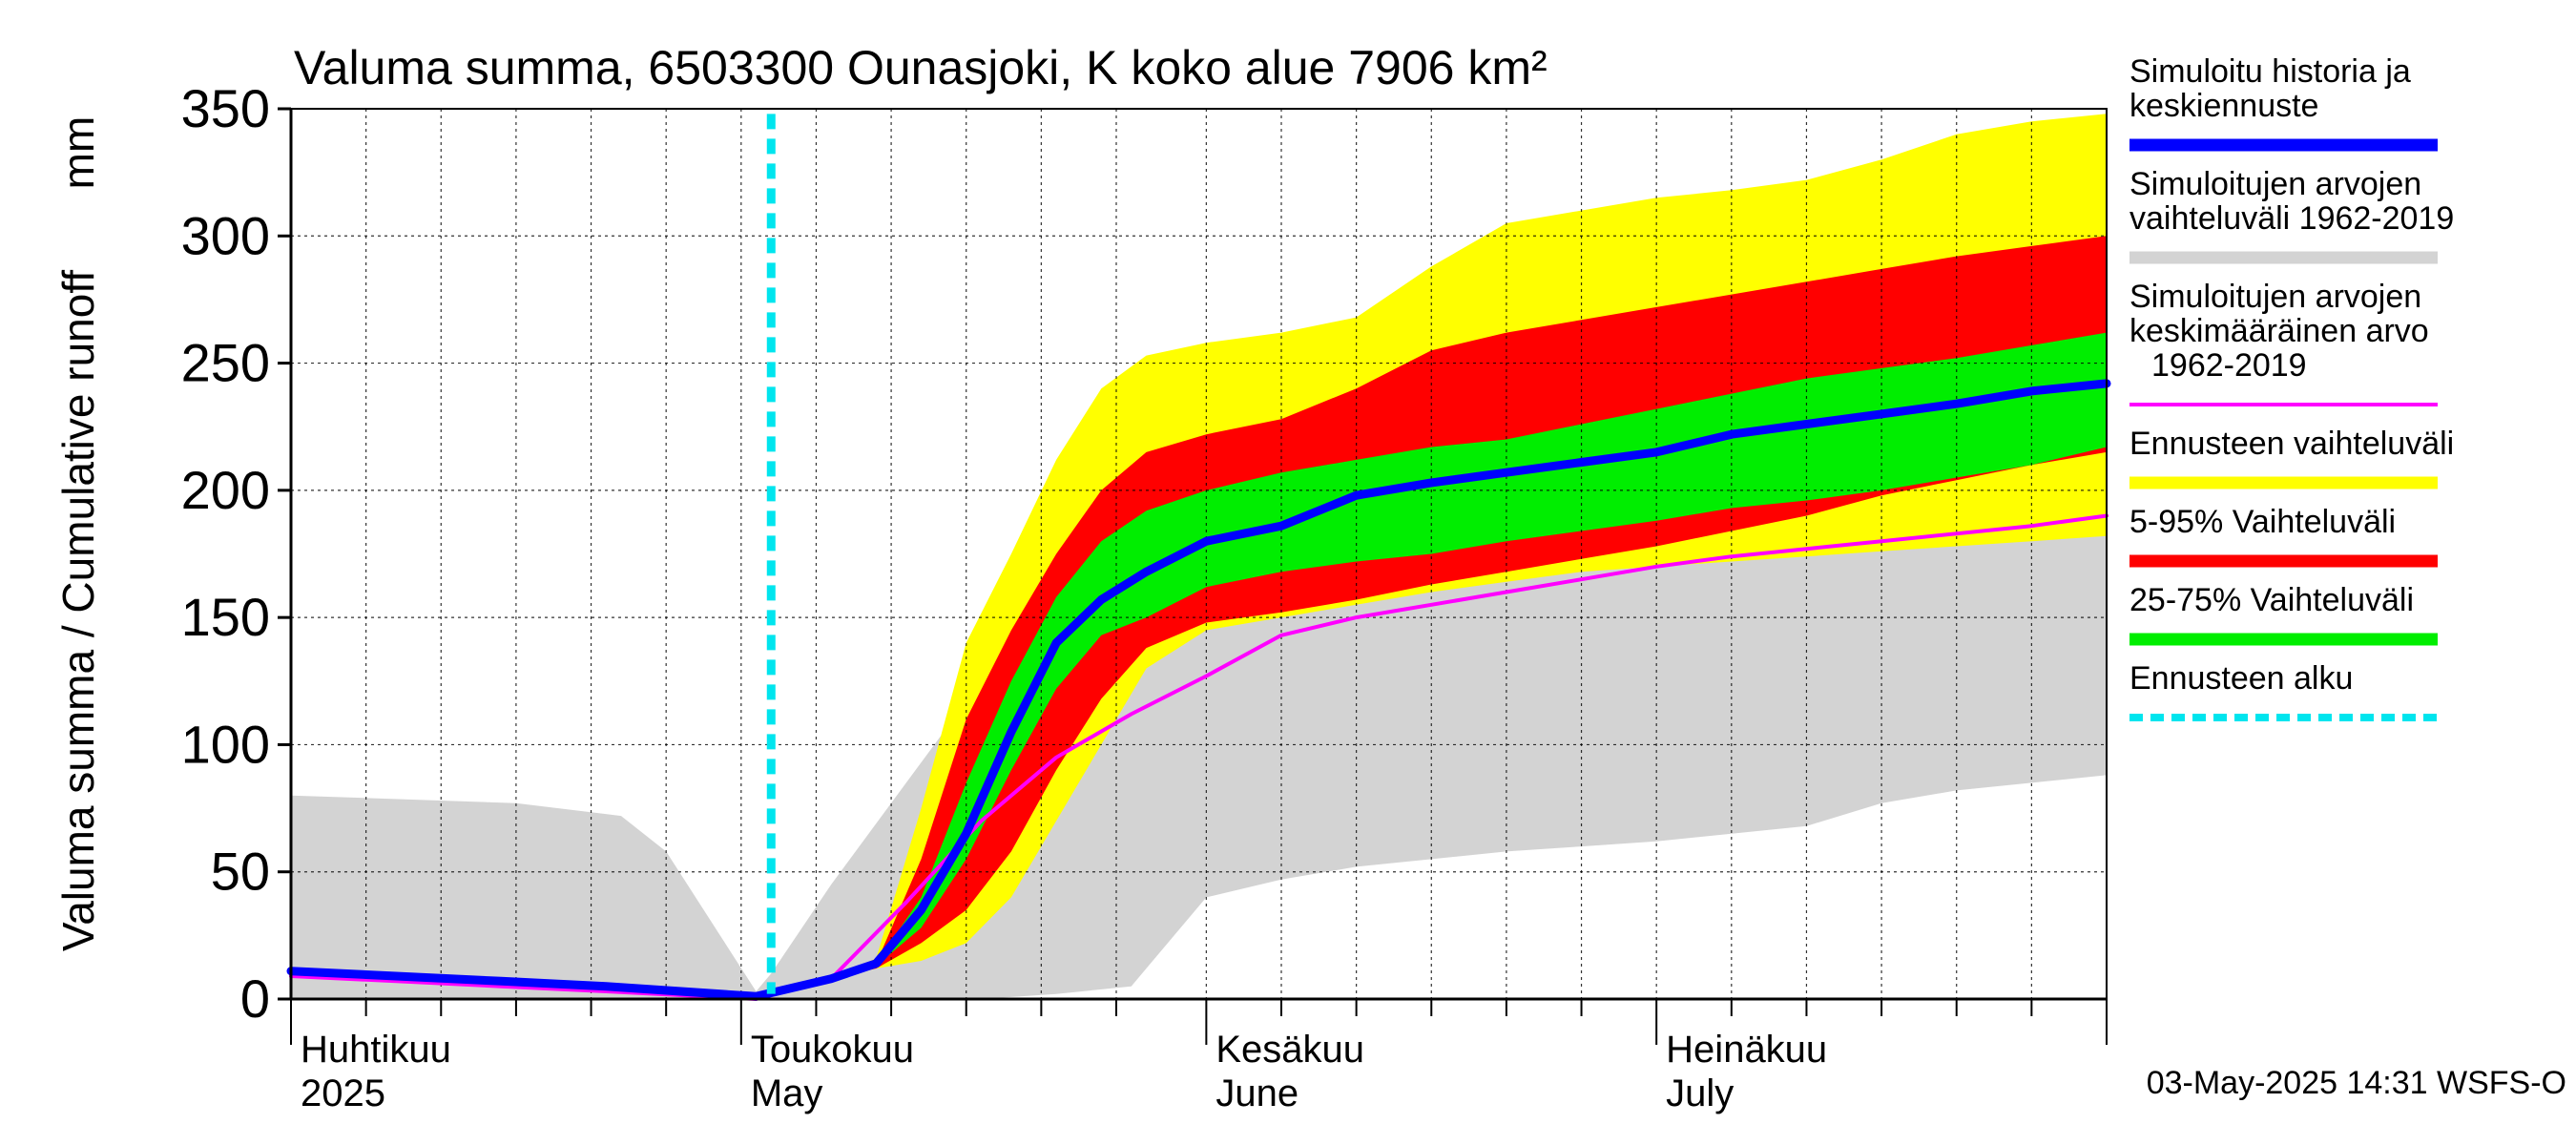  Describe the element at coordinates (1256, 1093) in the screenshot. I see `x-month-sublabel: June` at that location.